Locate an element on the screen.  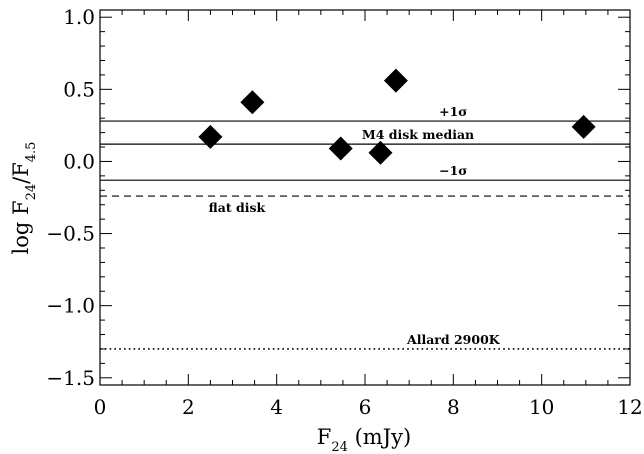
x-tick-label: 0 is located at coordinates (100, 407).